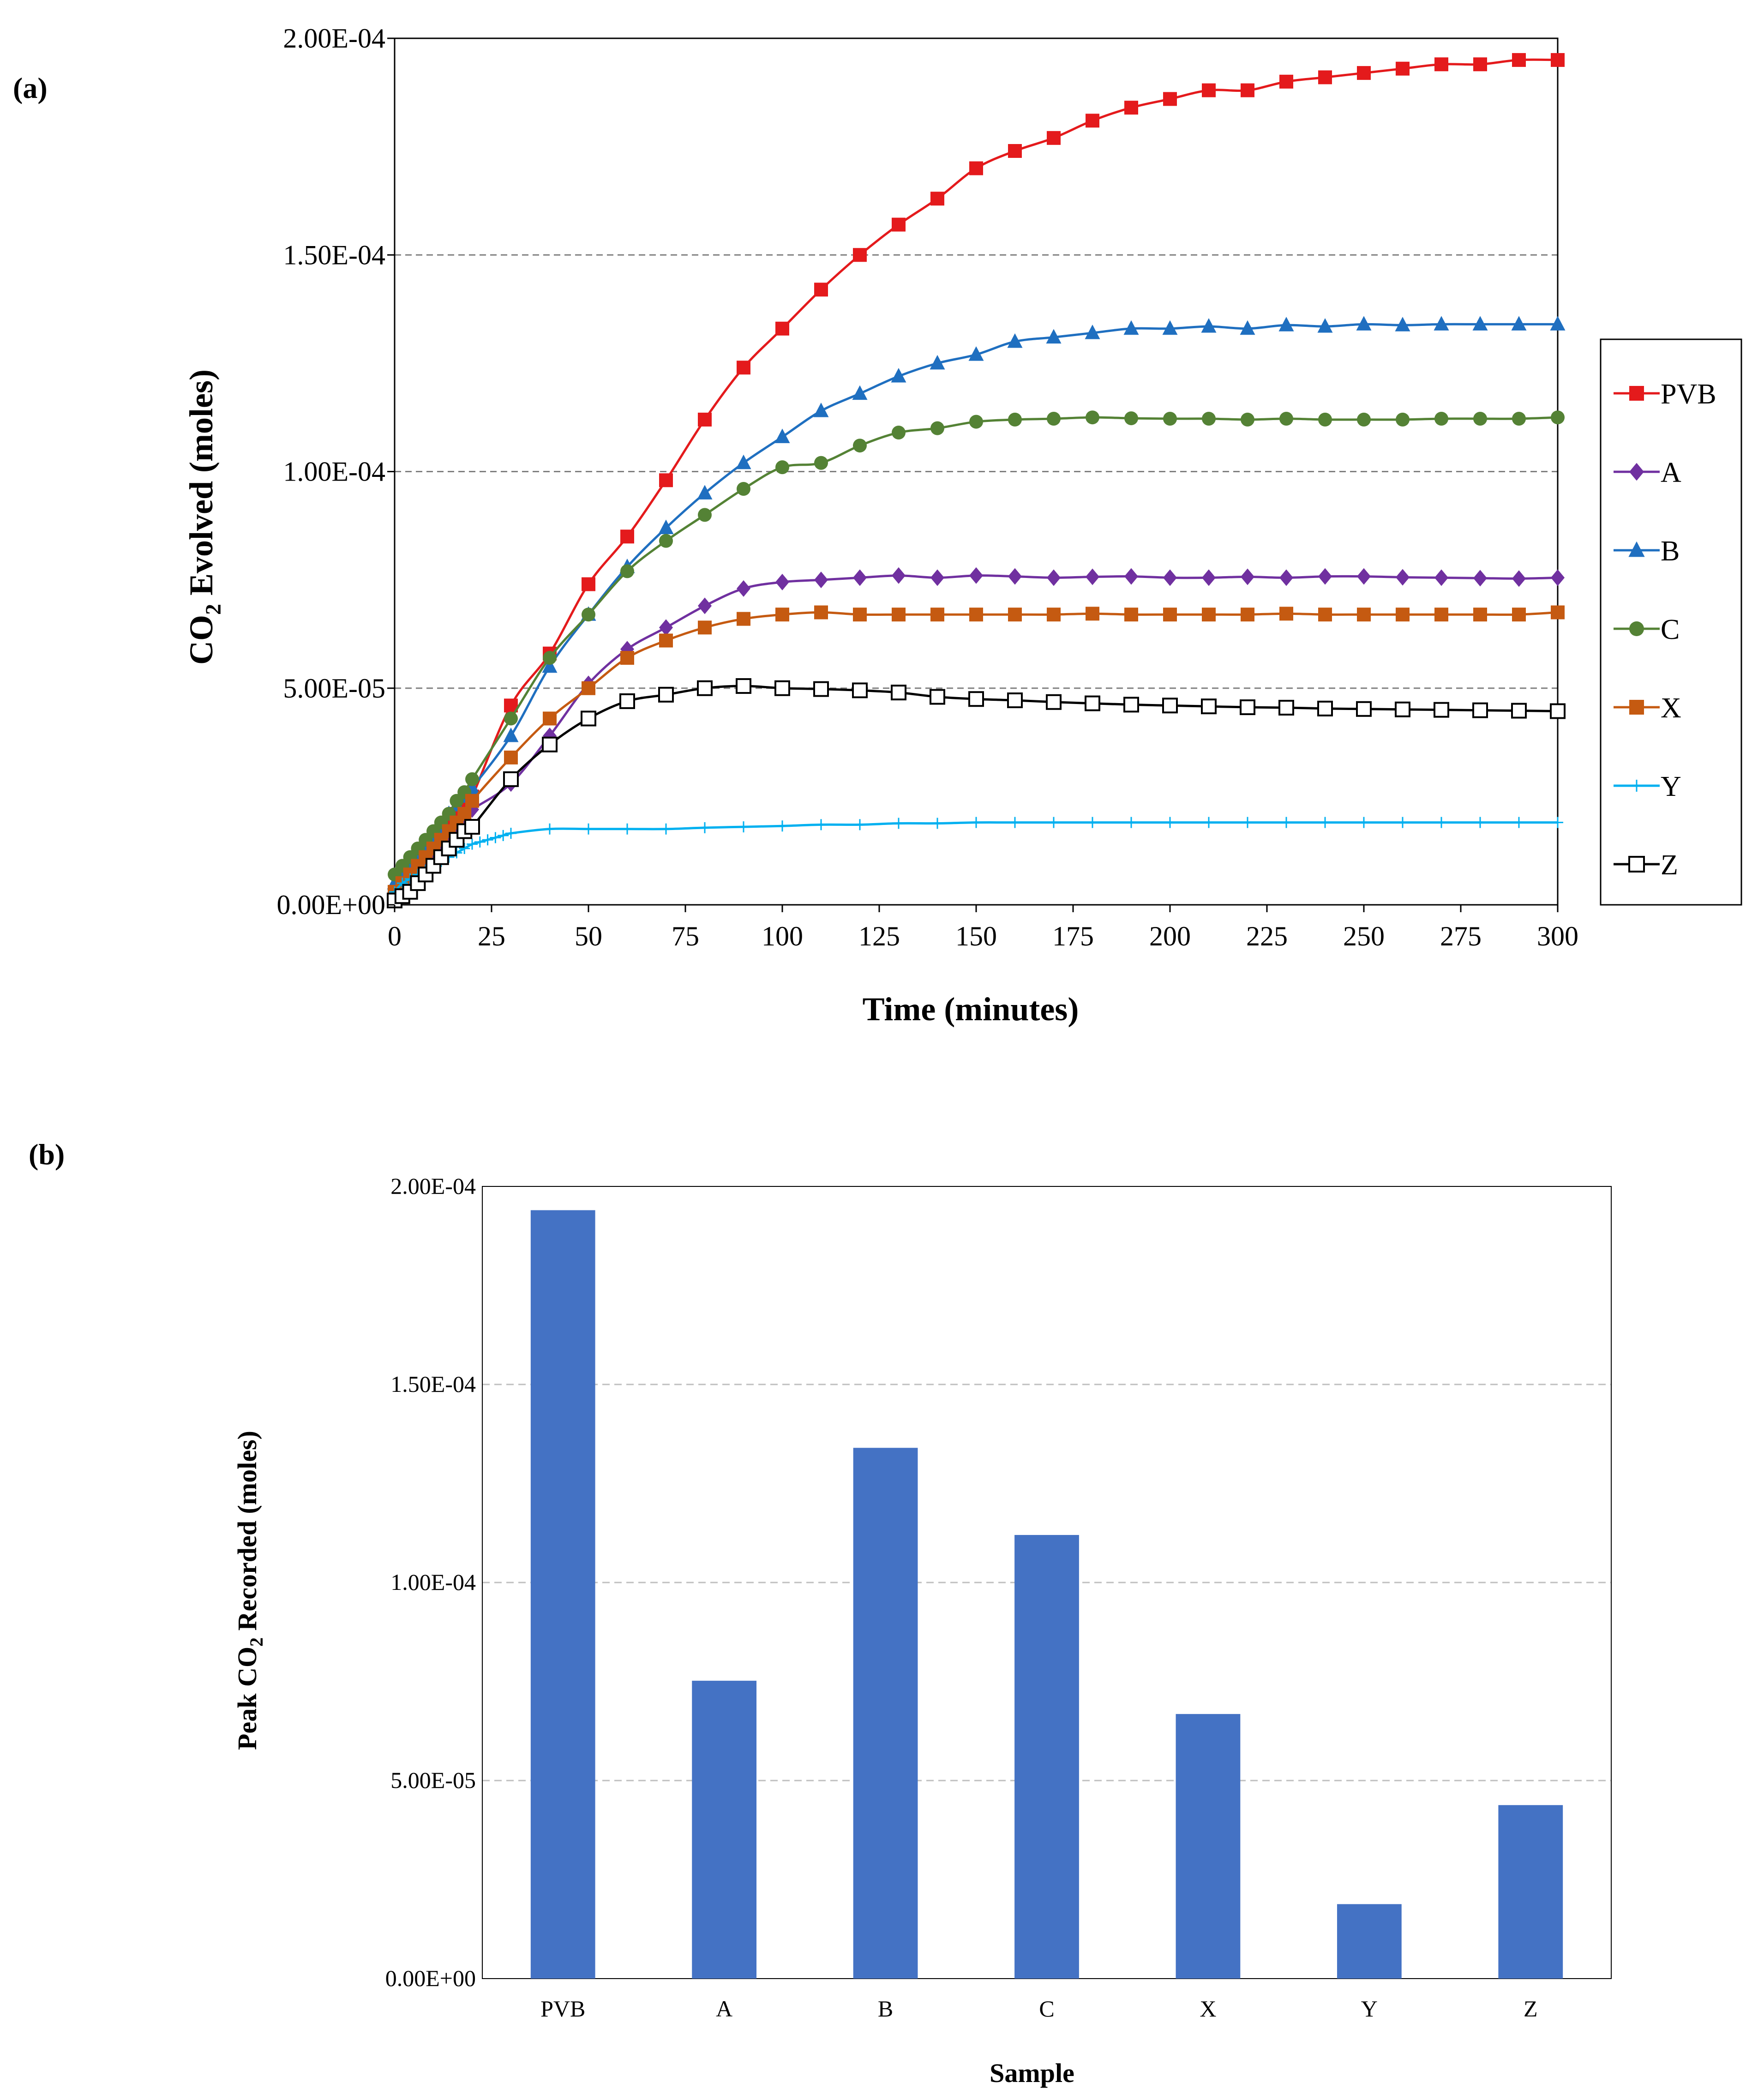 The height and width of the screenshot is (2100, 1752). I want to click on chart-a-x-tick-label: 25, so click(491, 936).